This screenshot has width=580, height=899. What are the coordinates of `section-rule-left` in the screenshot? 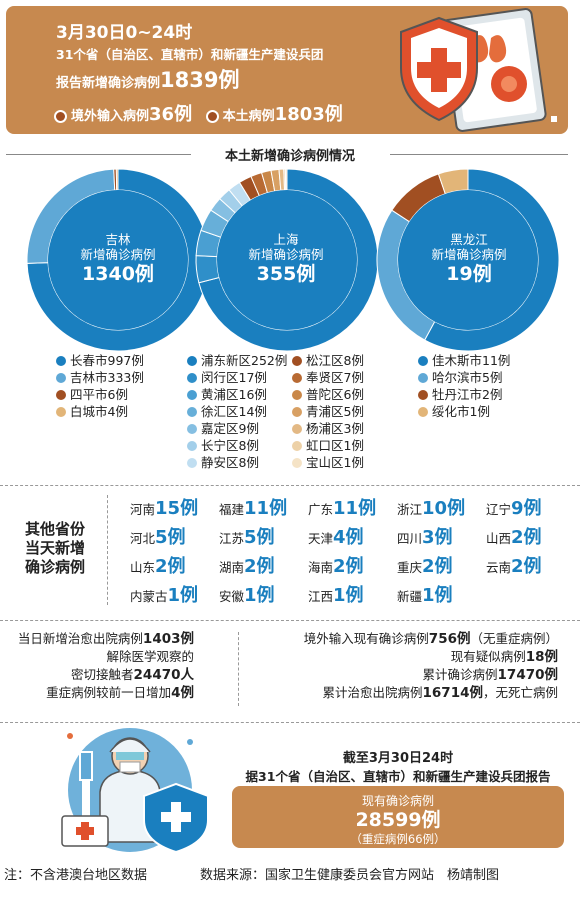 It's located at (98, 154).